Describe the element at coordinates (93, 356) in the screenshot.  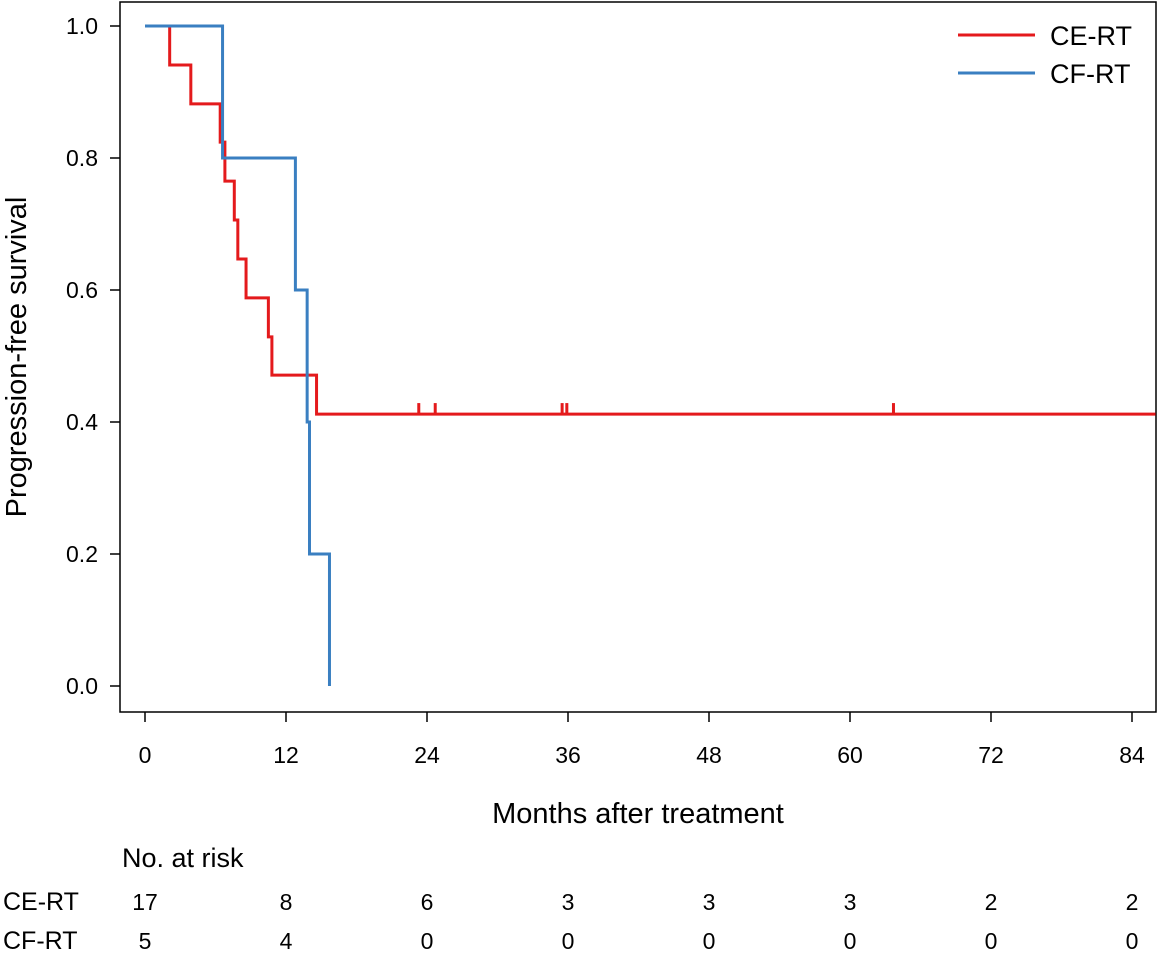
I see `y-axis: 0.0 0.2 0.4 0.6 0.8 1.0` at that location.